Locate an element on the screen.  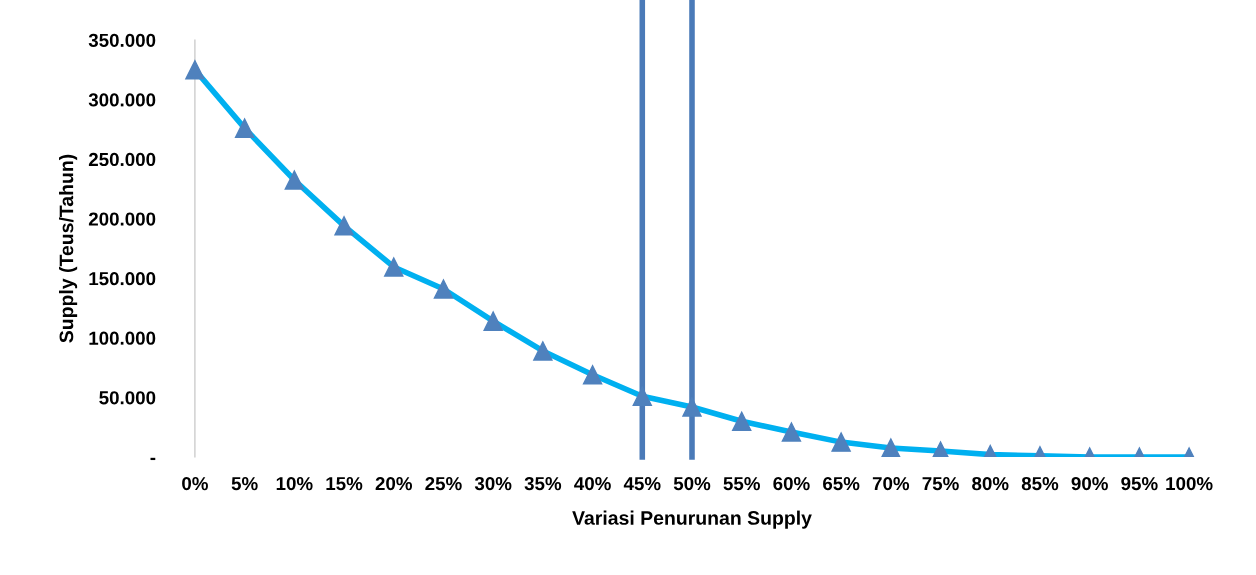
x-tick-label: 90% is located at coordinates (1089, 483).